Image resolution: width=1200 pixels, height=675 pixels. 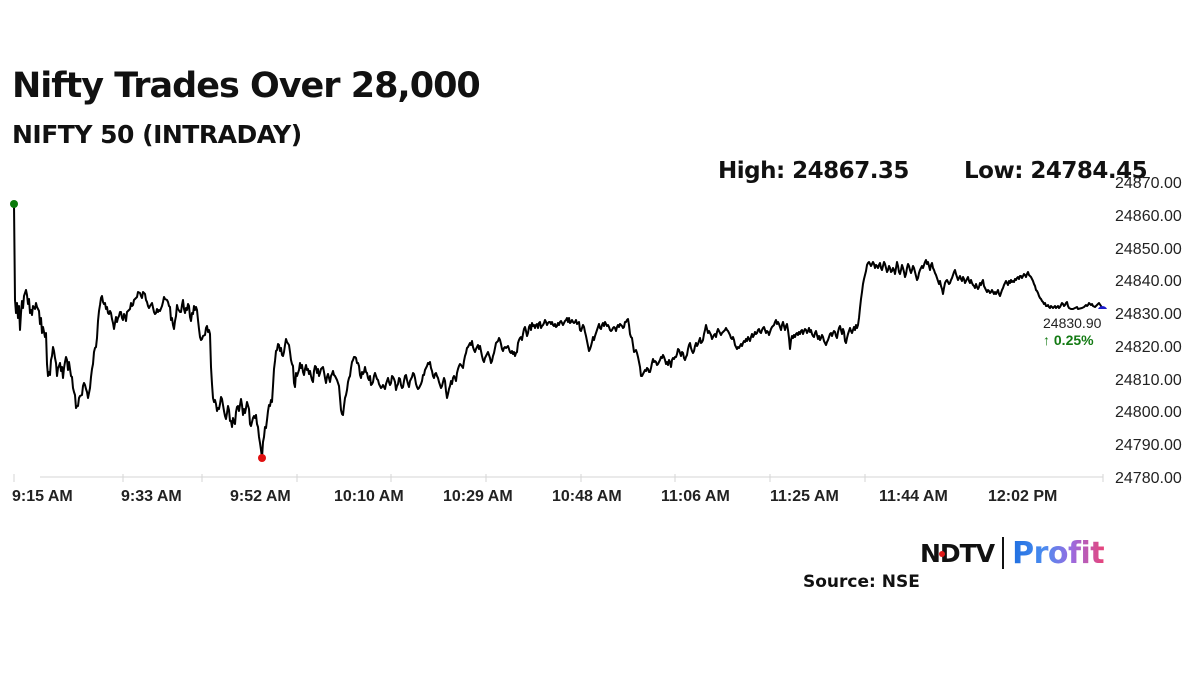 I want to click on last-price-marker, so click(x=1102, y=307).